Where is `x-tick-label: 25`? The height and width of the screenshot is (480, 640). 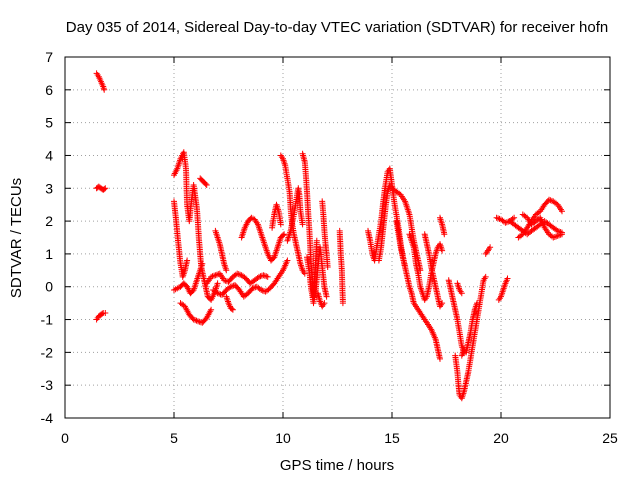 x-tick-label: 25 is located at coordinates (610, 438).